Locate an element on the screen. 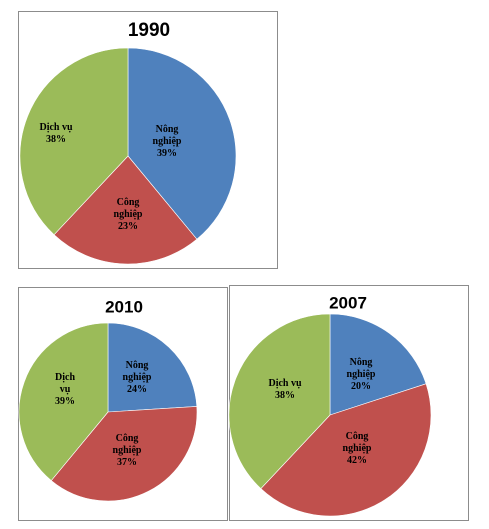  pie-slice-nong-nghiep-2010 is located at coordinates (152, 367).